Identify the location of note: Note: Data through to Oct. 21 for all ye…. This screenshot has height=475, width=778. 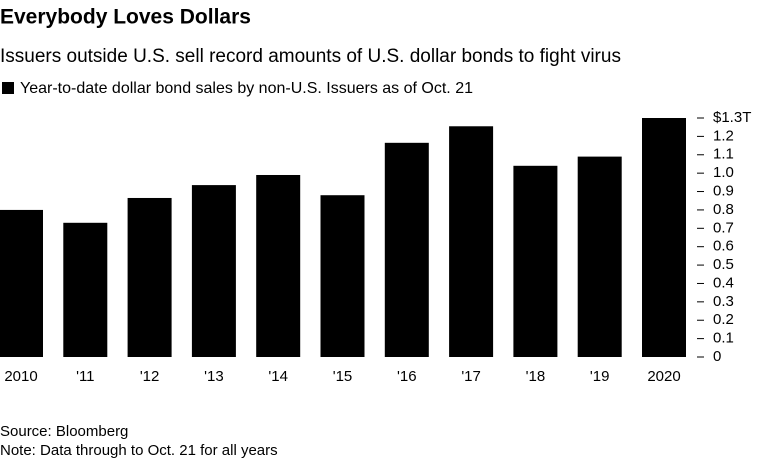
(139, 450).